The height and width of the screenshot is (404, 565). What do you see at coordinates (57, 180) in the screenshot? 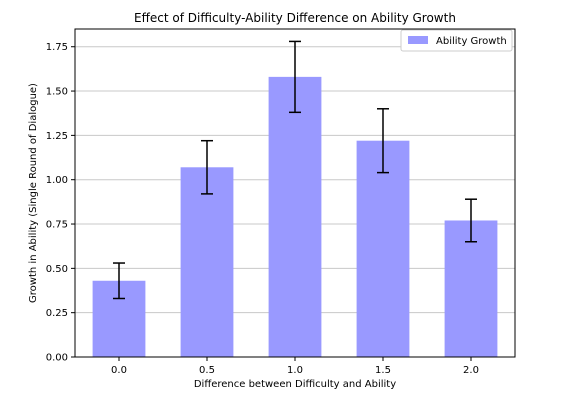
I see `y-tick-label: 1.00` at bounding box center [57, 180].